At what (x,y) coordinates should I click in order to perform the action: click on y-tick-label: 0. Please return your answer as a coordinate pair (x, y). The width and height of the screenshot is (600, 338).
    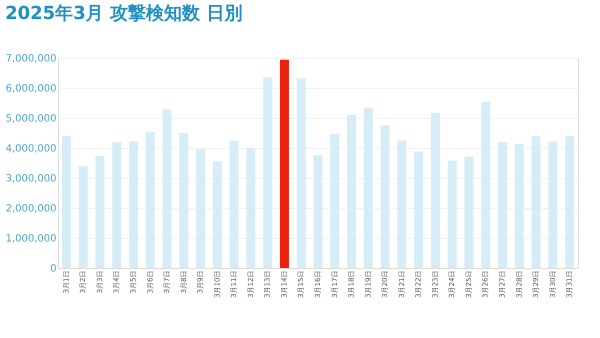
    Looking at the image, I should click on (53, 269).